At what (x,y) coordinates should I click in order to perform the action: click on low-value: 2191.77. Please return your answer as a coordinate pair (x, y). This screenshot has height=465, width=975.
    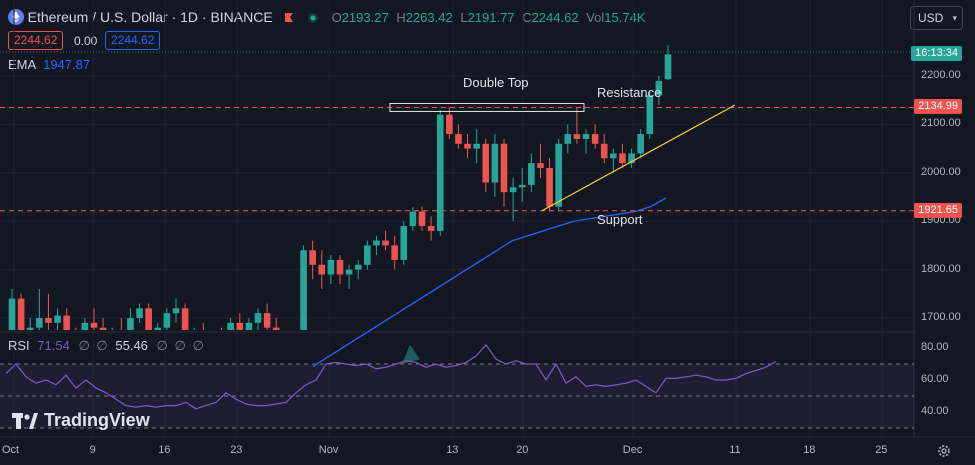
    Looking at the image, I should click on (491, 17).